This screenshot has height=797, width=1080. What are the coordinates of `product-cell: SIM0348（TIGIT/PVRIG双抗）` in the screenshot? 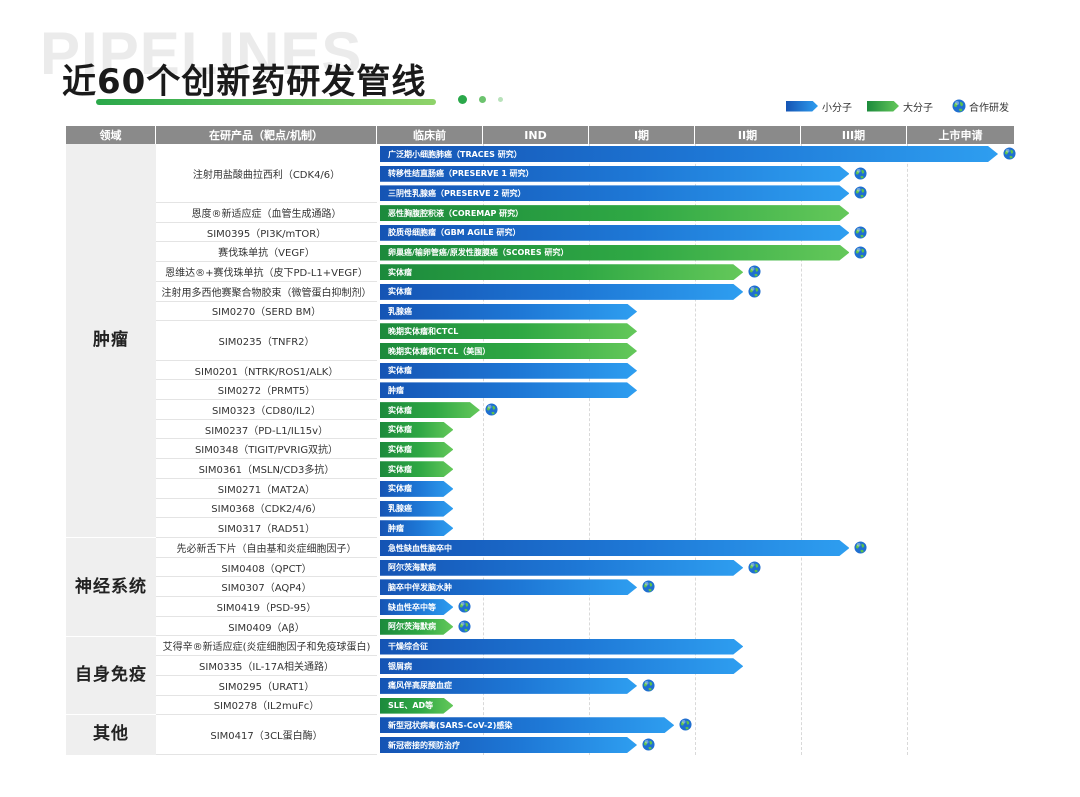 It's located at (266, 450).